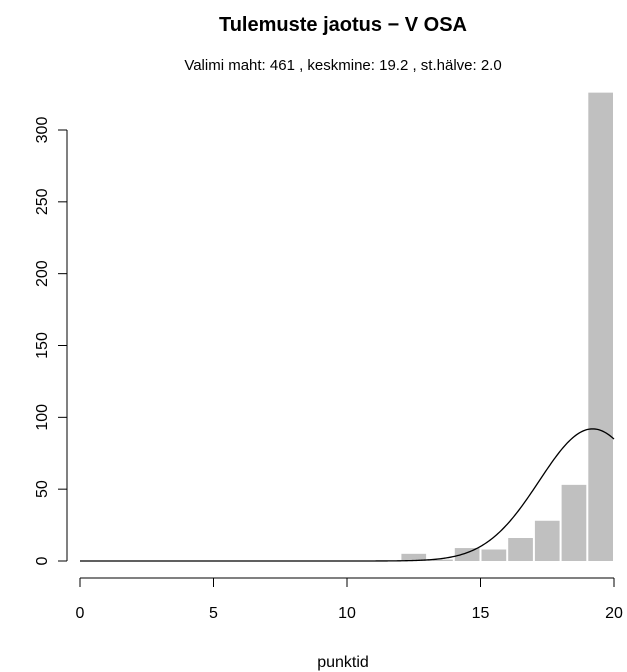  What do you see at coordinates (481, 613) in the screenshot?
I see `x-tick-label: 15` at bounding box center [481, 613].